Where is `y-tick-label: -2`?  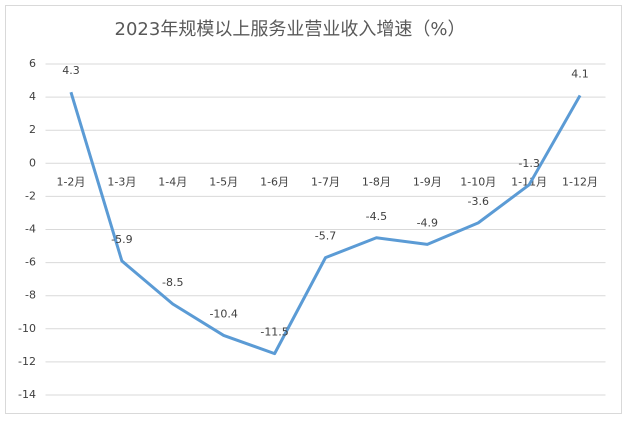 y-tick-label: -2 is located at coordinates (30, 195).